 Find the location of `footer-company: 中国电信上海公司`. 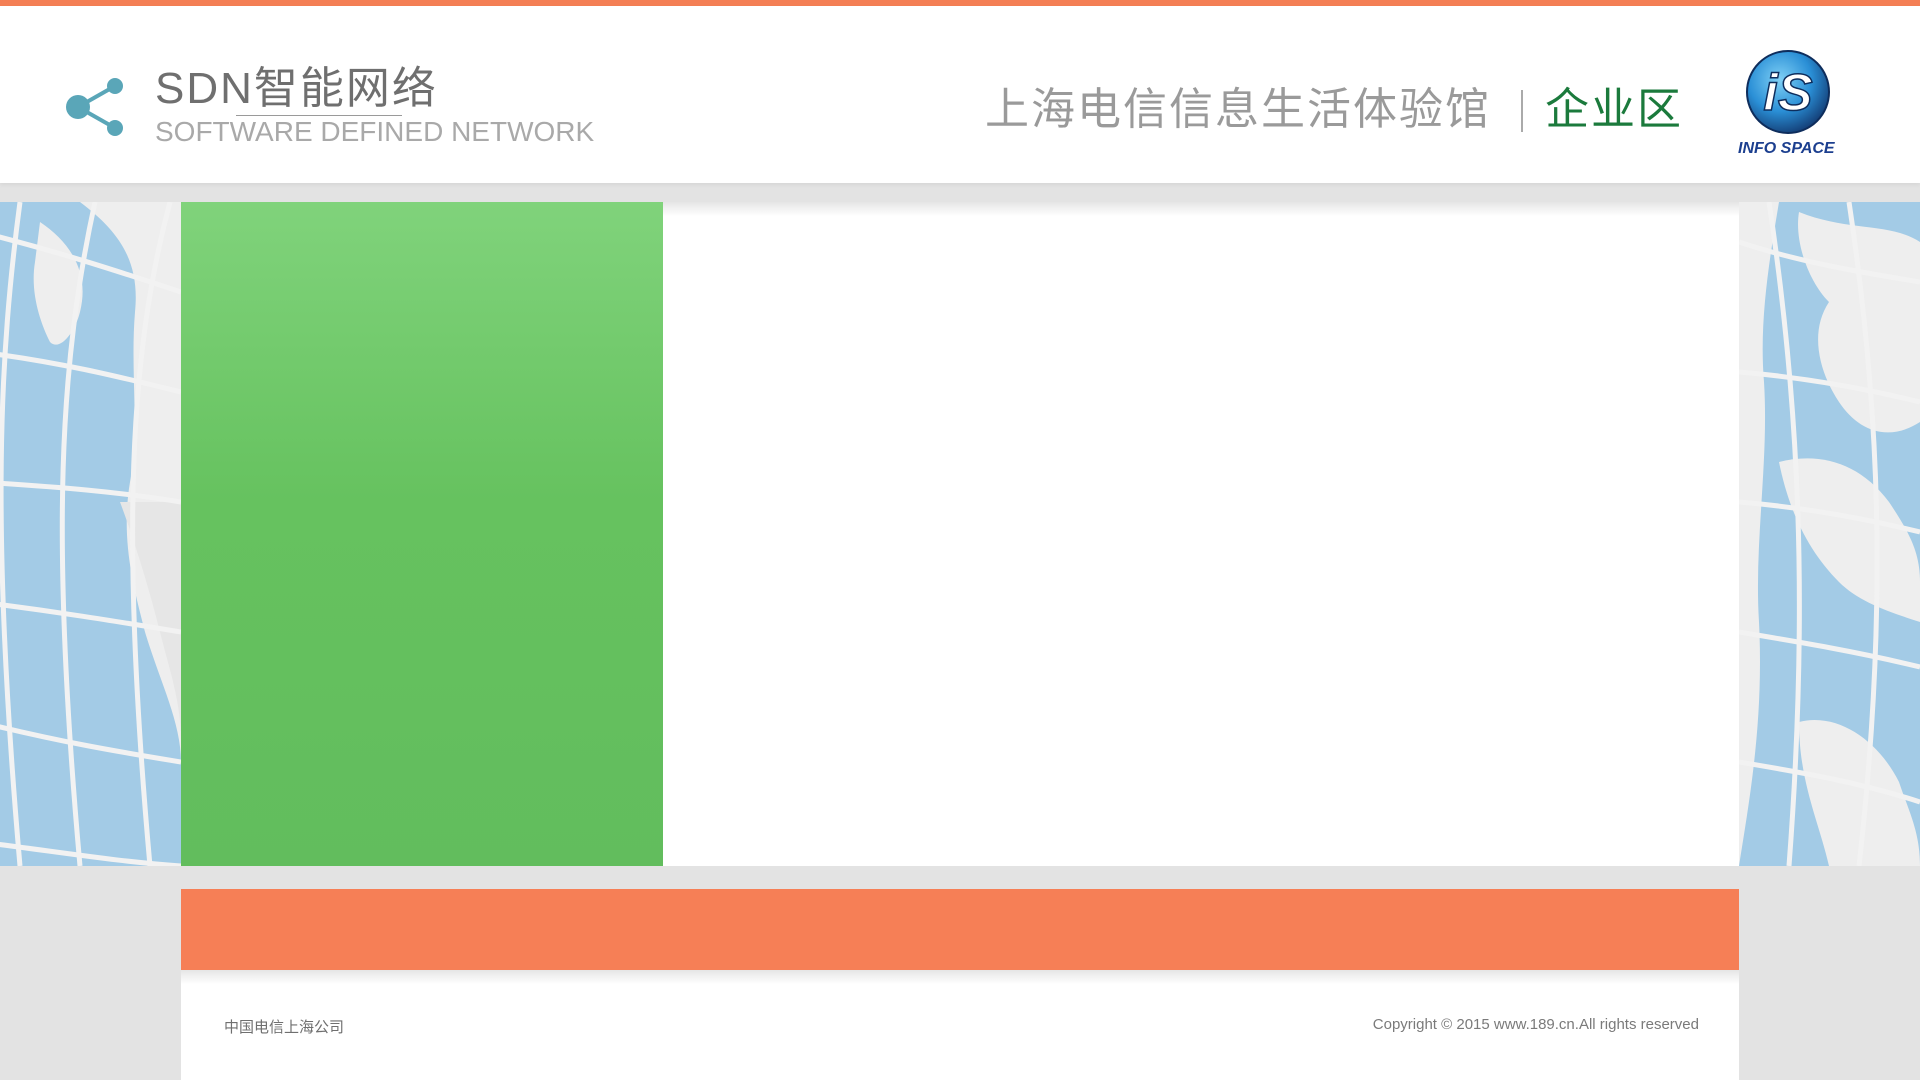

footer-company: 中国电信上海公司 is located at coordinates (284, 1026).